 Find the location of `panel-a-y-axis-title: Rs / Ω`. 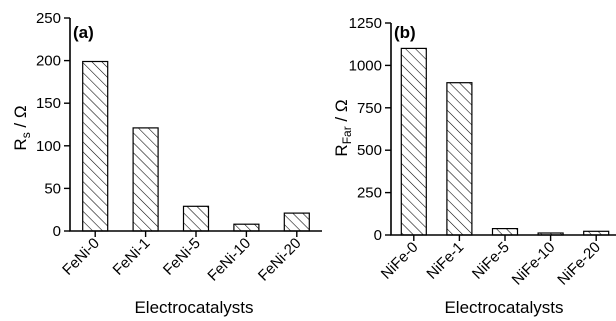

panel-a-y-axis-title: Rs / Ω is located at coordinates (22, 127).